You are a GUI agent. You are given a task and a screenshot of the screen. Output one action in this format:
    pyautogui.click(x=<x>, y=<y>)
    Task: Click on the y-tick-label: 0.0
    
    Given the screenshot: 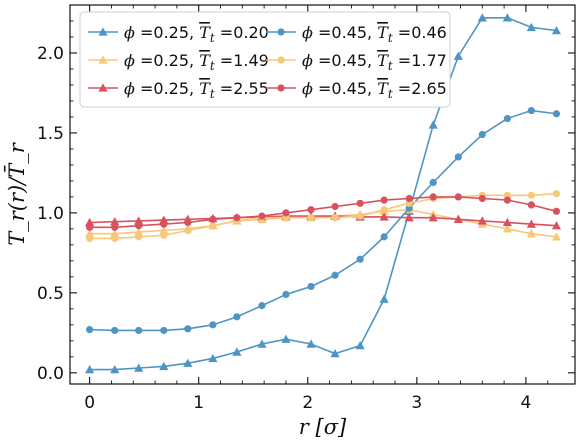 What is the action you would take?
    pyautogui.click(x=50, y=374)
    